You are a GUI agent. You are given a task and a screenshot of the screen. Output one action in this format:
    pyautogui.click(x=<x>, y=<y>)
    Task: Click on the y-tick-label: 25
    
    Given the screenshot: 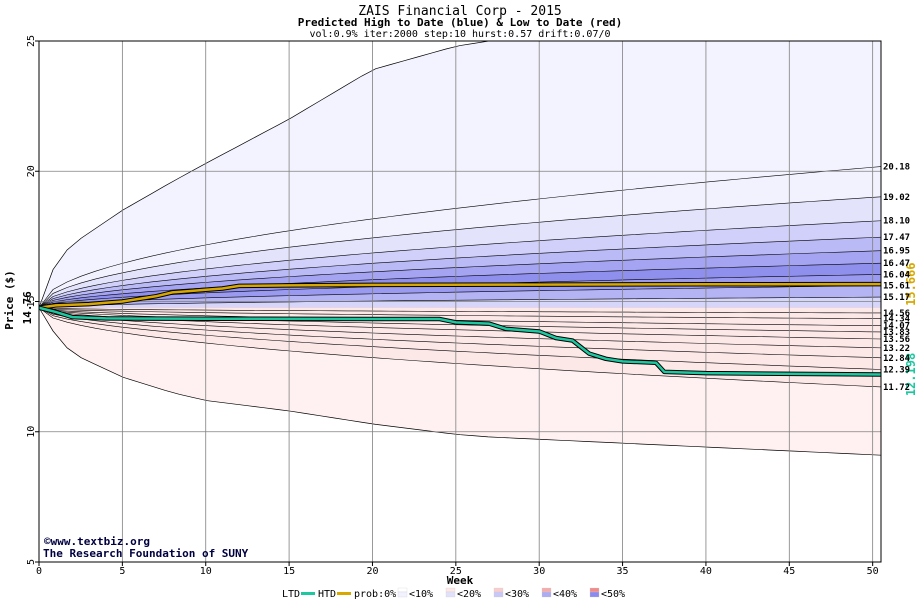 What is the action you would take?
    pyautogui.click(x=31, y=41)
    